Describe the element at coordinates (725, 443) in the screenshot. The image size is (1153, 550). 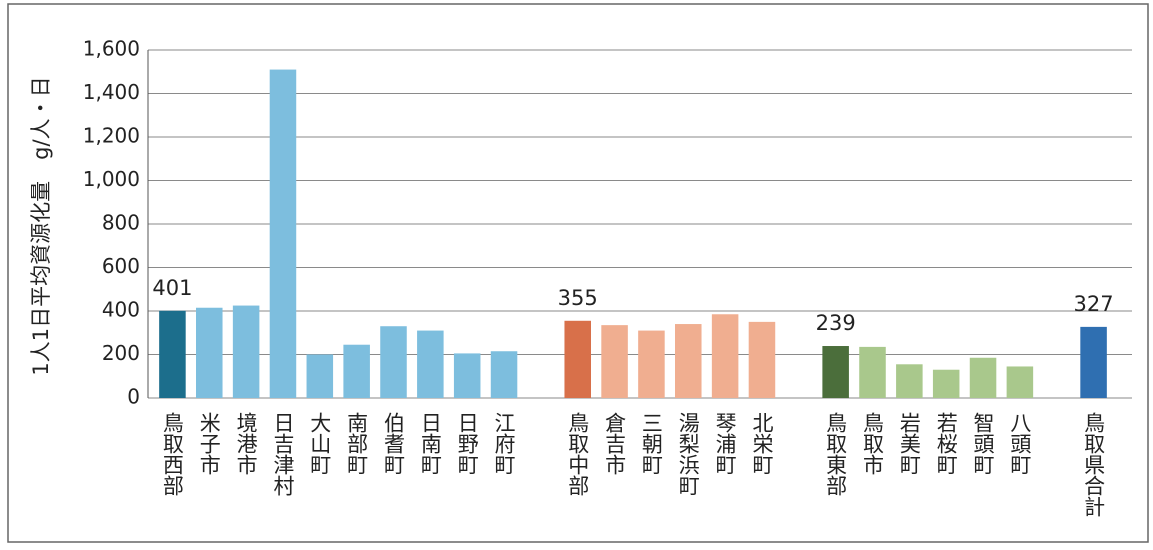
I see `x-tick-label: 琴浦町` at that location.